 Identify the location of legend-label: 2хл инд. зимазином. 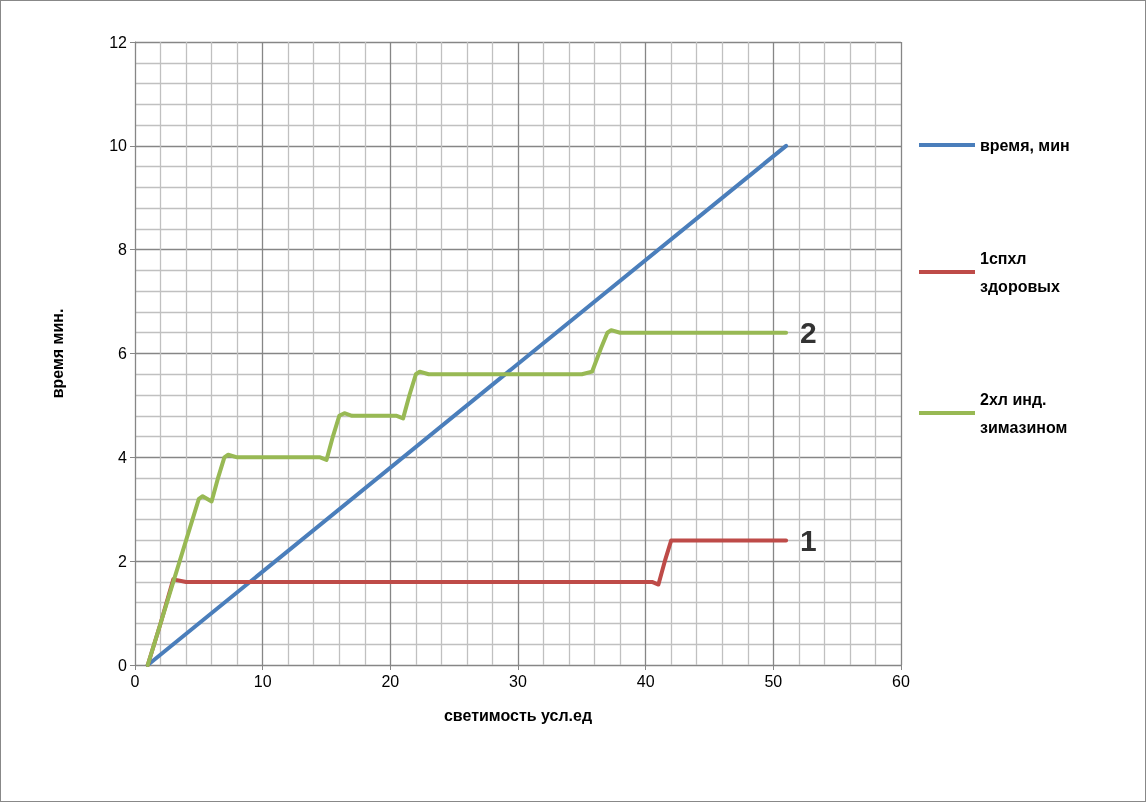
(1024, 413).